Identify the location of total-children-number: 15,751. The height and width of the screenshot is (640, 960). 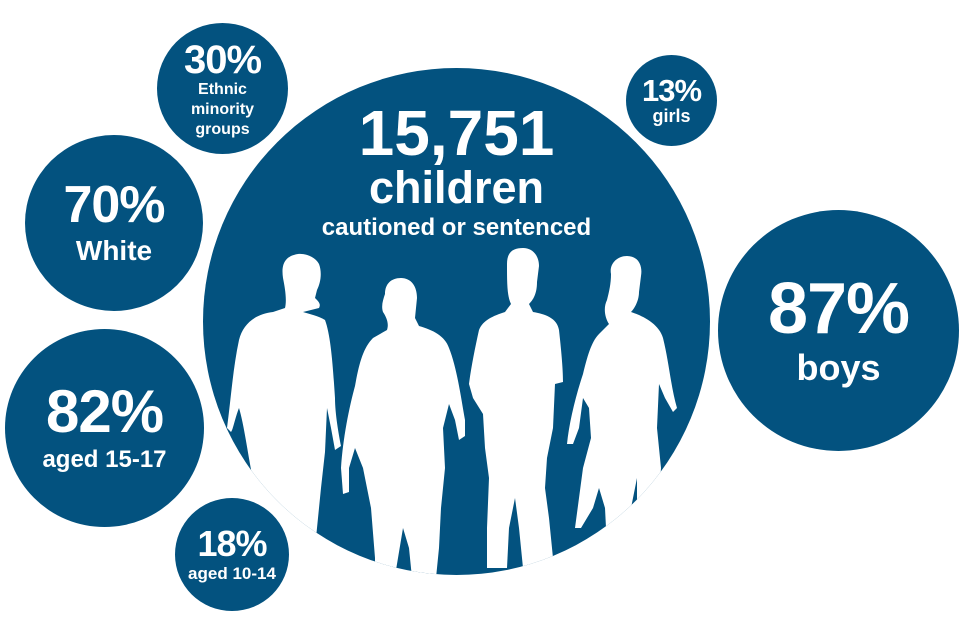
(456, 133).